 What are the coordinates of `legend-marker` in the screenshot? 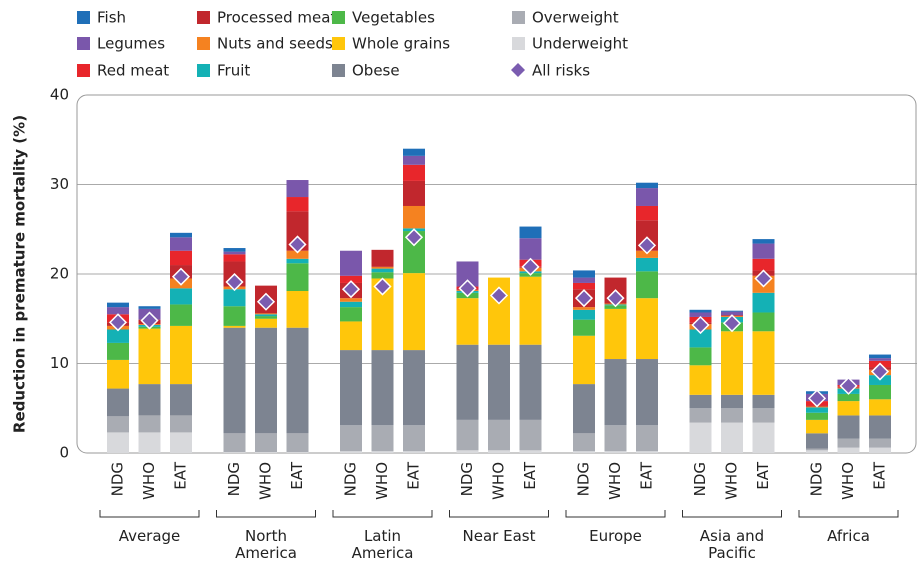 It's located at (518, 70).